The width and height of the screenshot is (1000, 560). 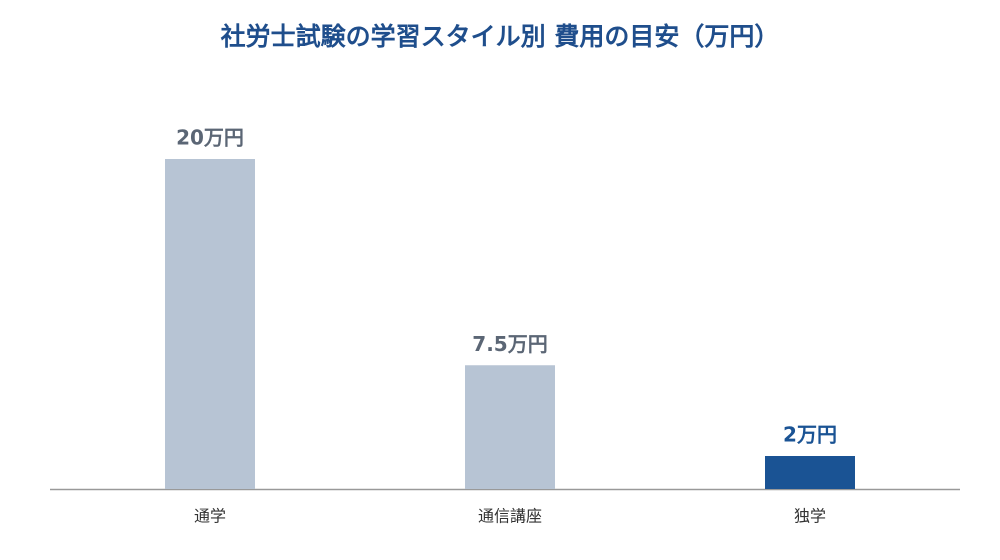 What do you see at coordinates (510, 516) in the screenshot?
I see `x-tick-label: 通信講座` at bounding box center [510, 516].